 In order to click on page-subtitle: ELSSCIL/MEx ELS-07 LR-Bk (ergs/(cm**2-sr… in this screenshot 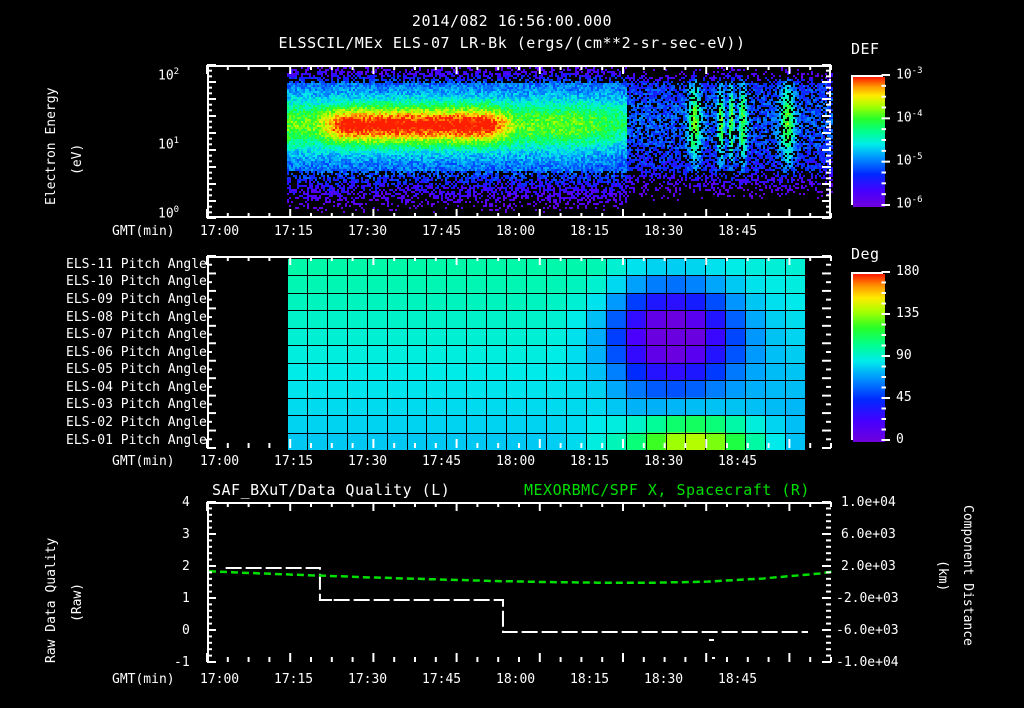, I will do `click(512, 43)`.